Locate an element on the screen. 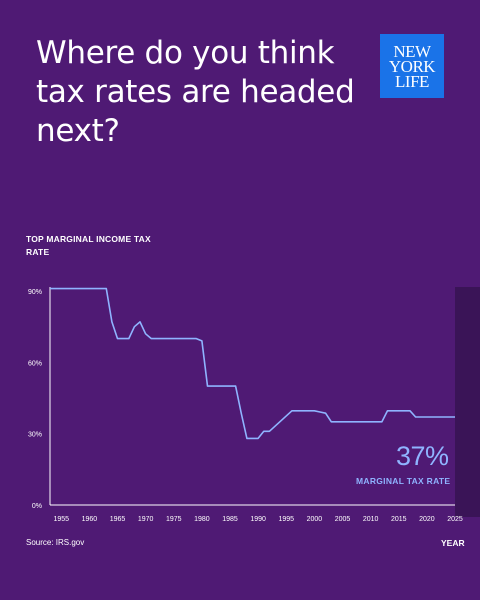  x-tick-label: 1990 is located at coordinates (258, 519).